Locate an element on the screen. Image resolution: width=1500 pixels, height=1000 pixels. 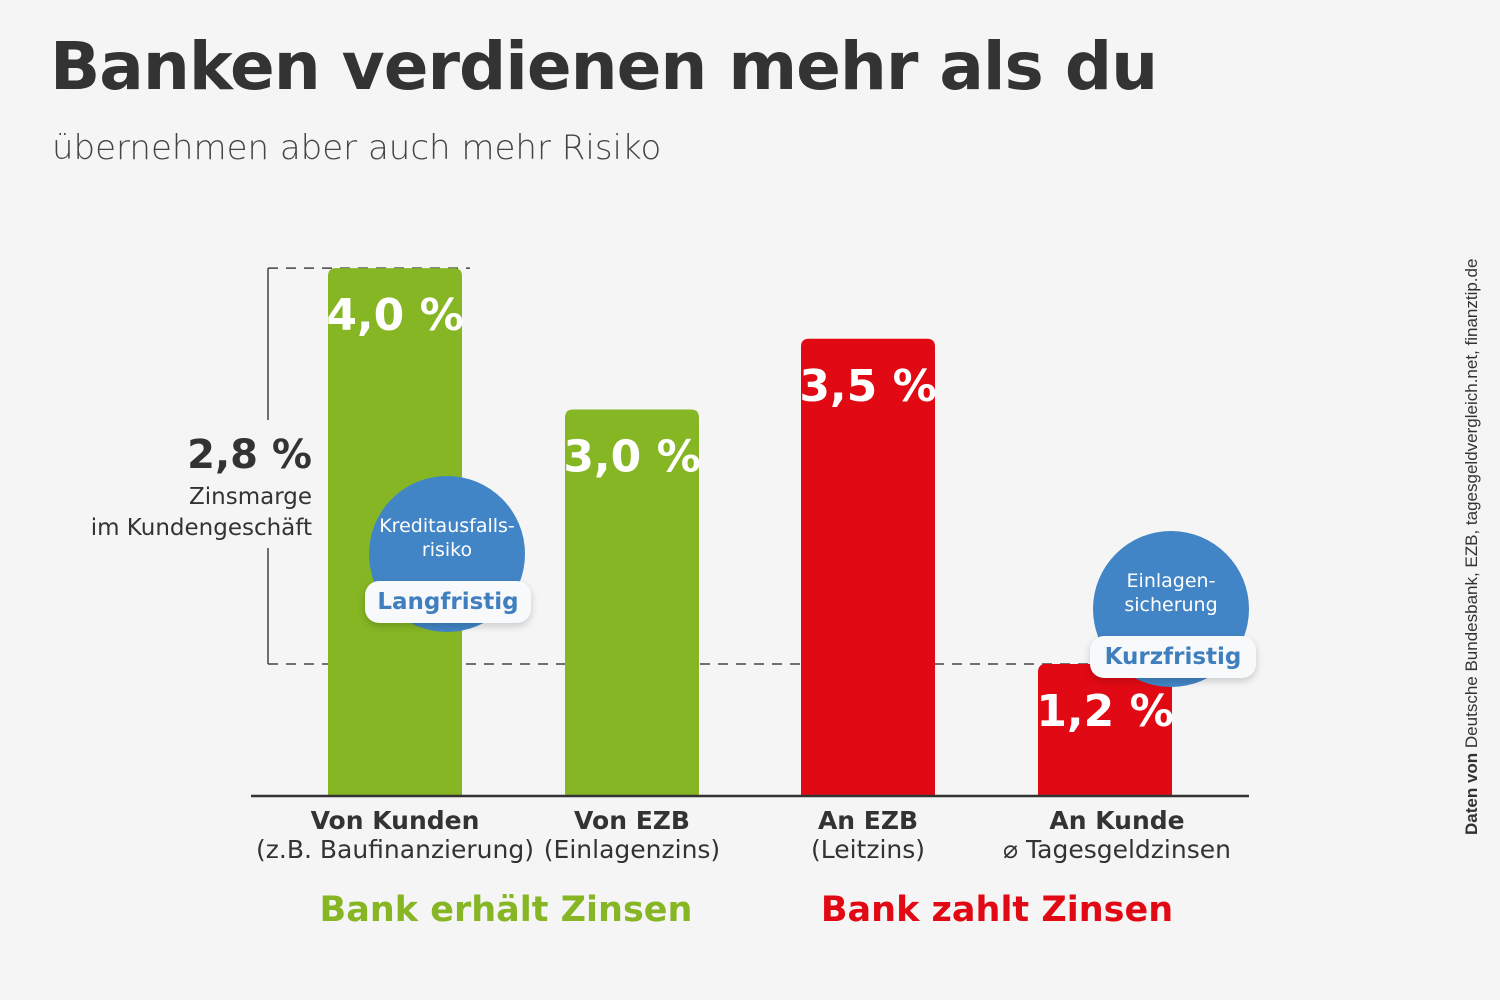
category-label: An EZB (Leitzins) is located at coordinates (868, 835).